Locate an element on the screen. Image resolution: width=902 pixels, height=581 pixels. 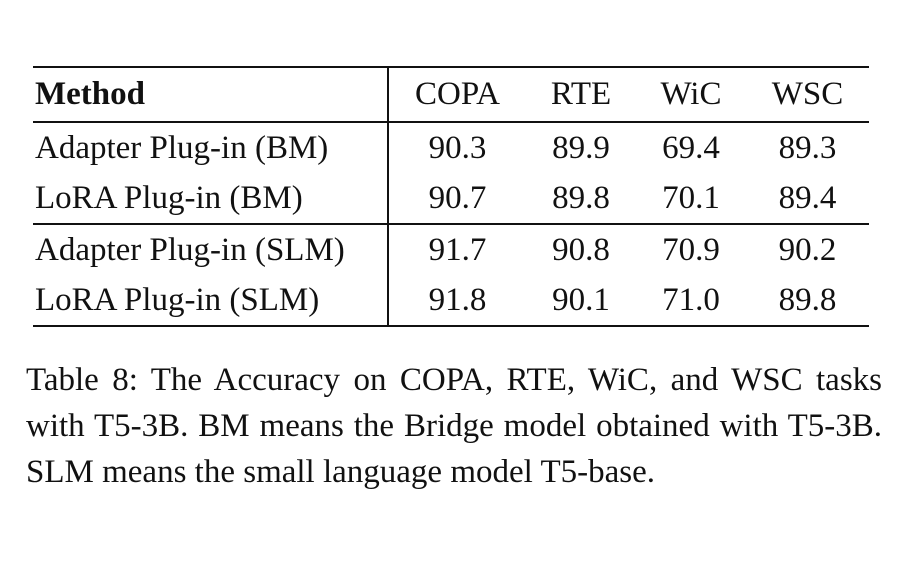
column-header-copa: COPA is located at coordinates (457, 94).